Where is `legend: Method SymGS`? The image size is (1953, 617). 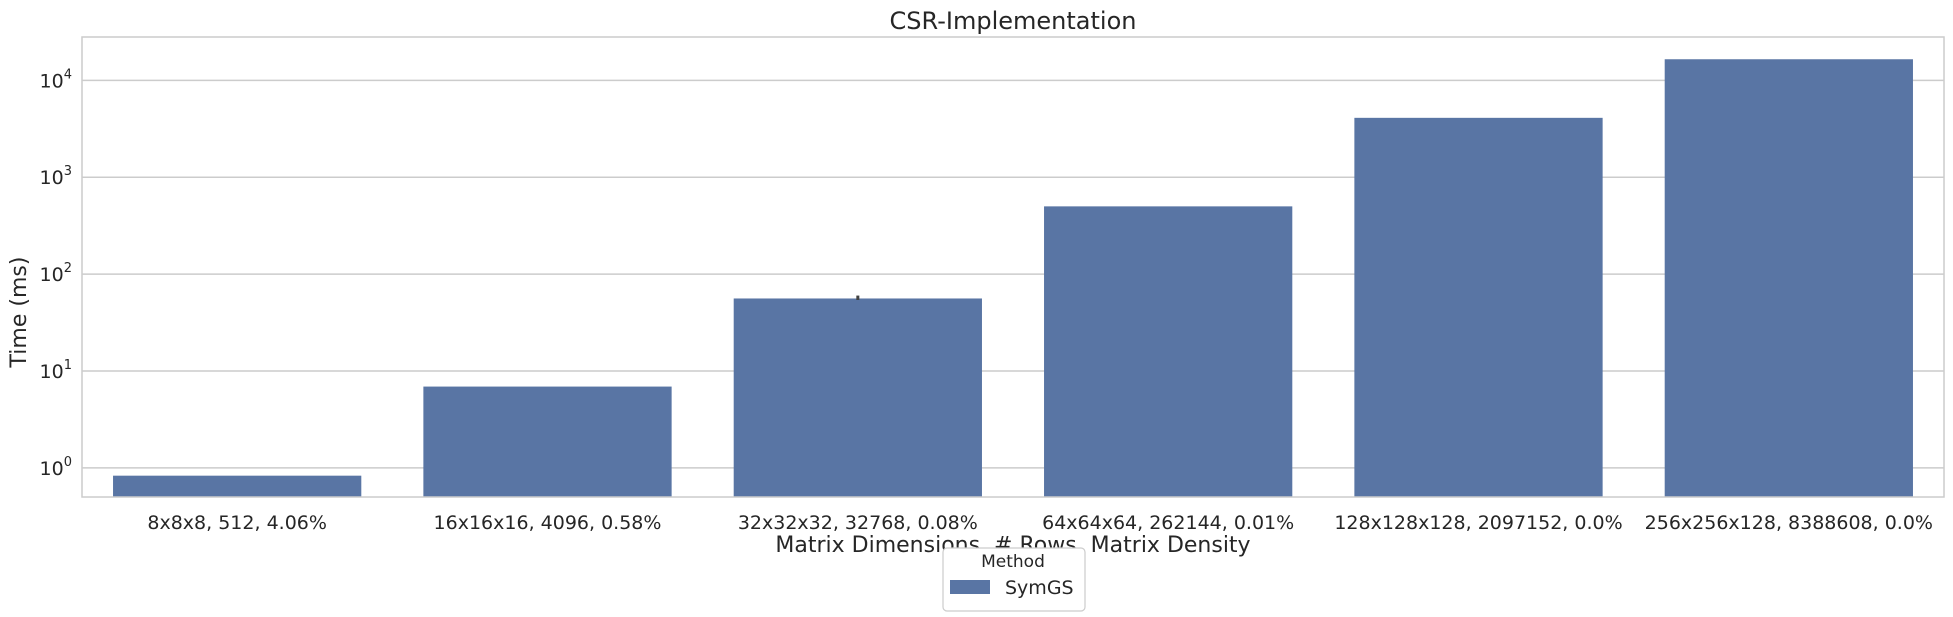 legend: Method SymGS is located at coordinates (1014, 579).